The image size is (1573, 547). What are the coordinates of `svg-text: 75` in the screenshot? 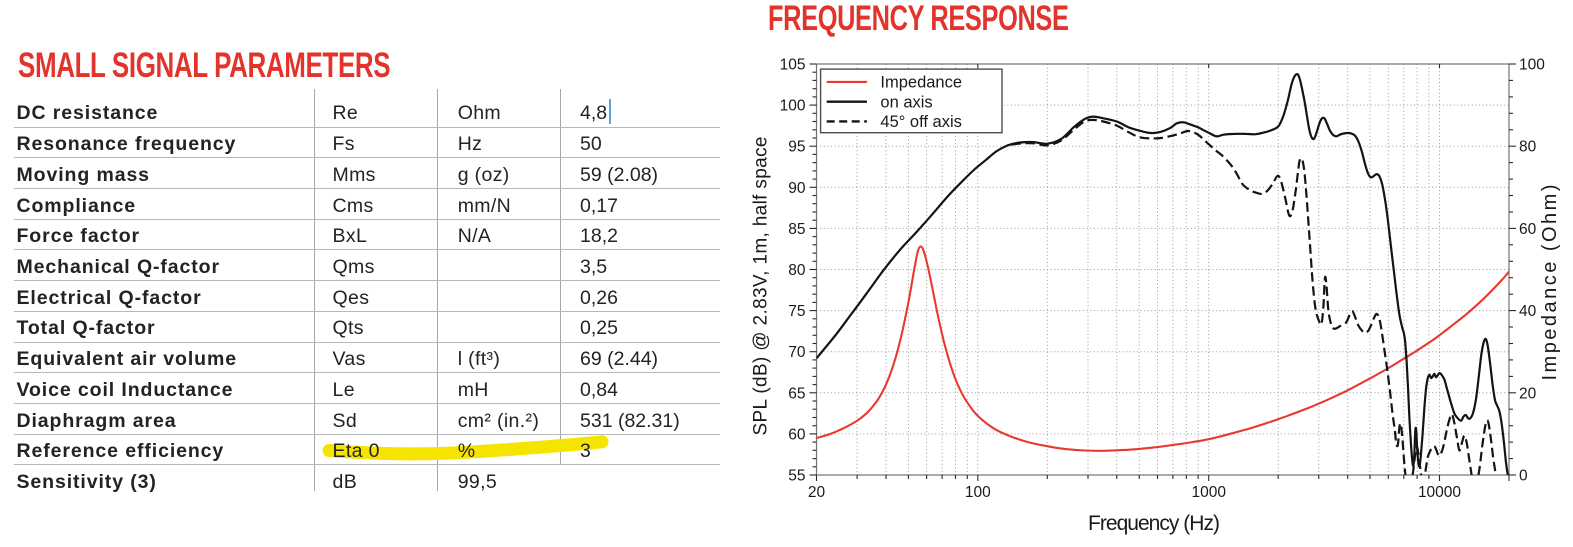 It's located at (796, 311).